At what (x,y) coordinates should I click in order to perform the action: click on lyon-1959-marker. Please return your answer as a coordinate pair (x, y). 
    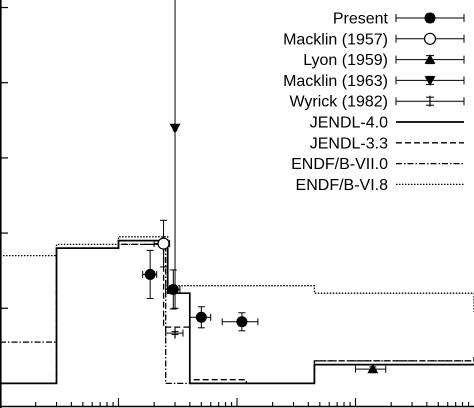
    Looking at the image, I should click on (373, 368).